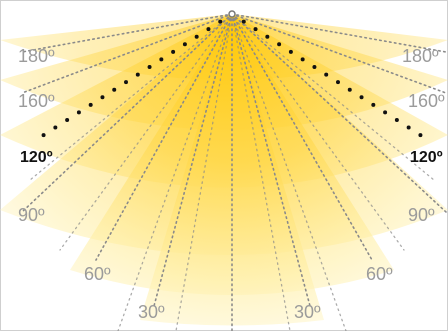 The width and height of the screenshot is (448, 331). I want to click on label-160-left: 160º, so click(36, 101).